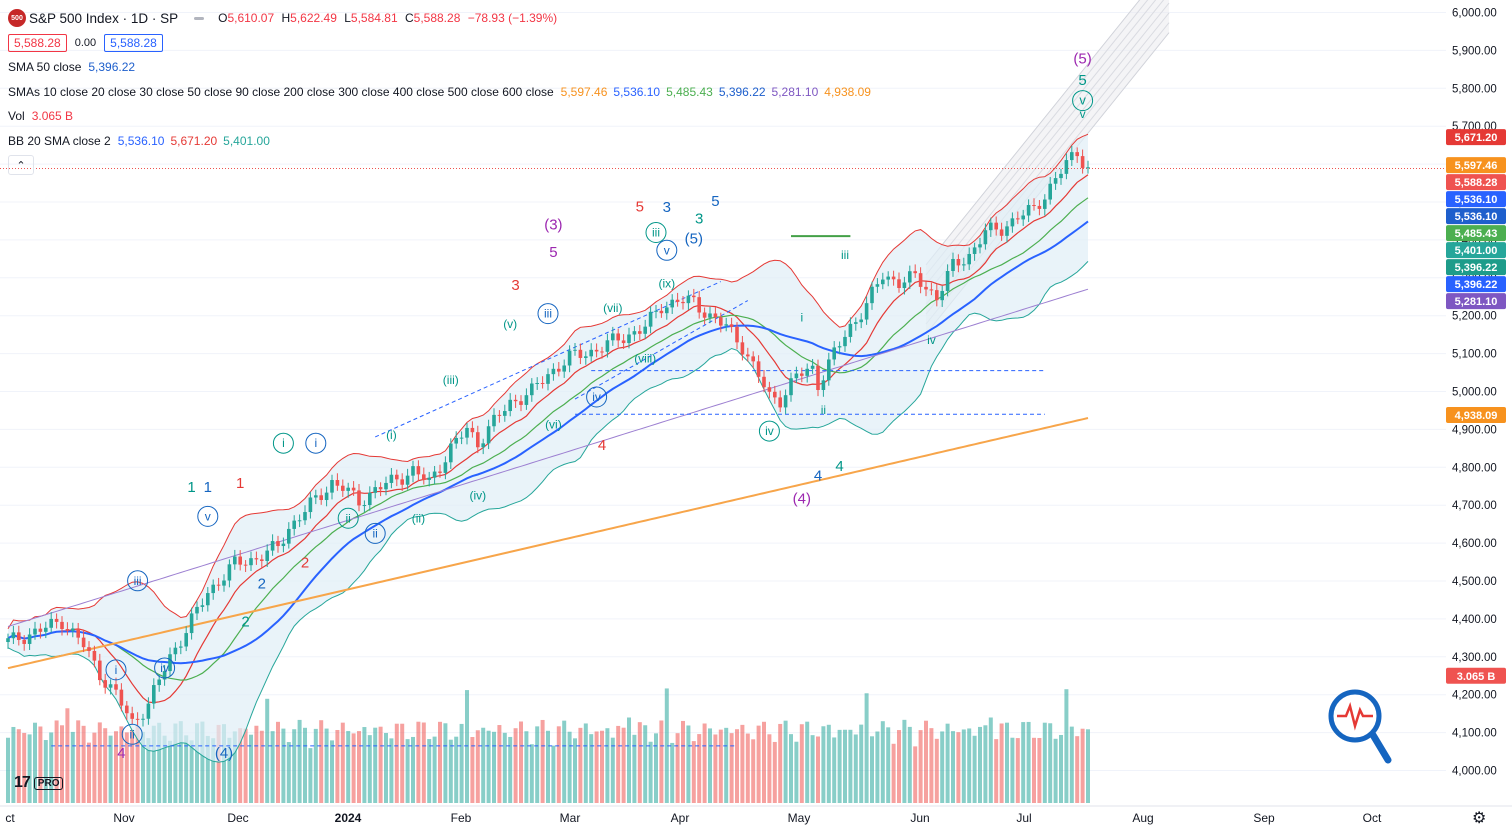 This screenshot has width=1512, height=834. What do you see at coordinates (1476, 416) in the screenshot?
I see `price-label-text: 4,938.09` at bounding box center [1476, 416].